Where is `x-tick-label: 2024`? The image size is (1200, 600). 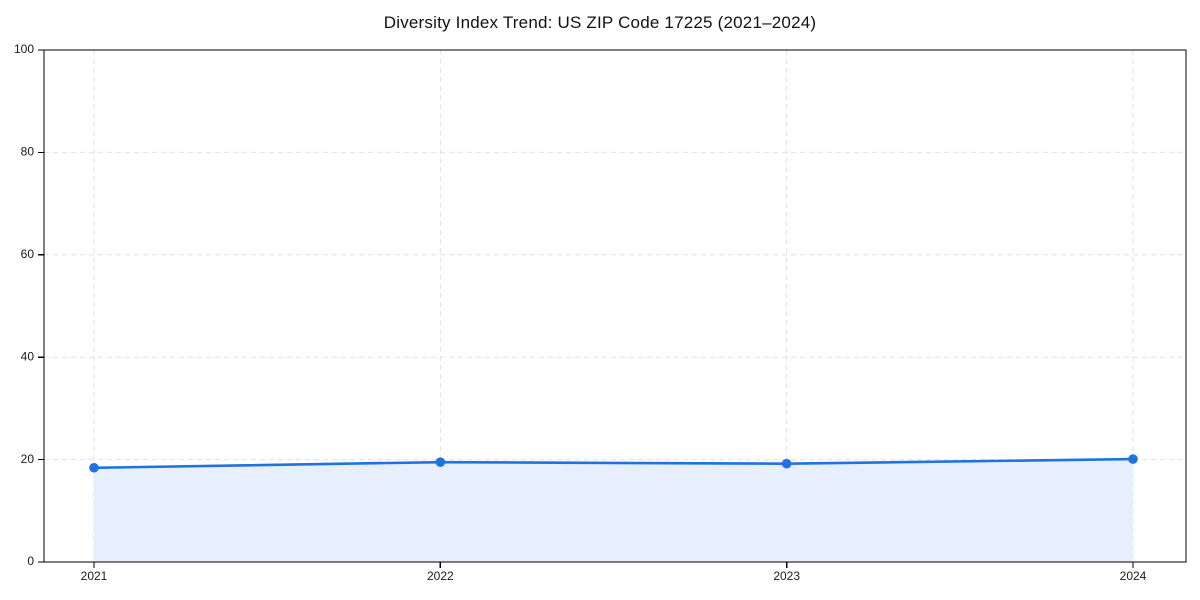
x-tick-label: 2024 is located at coordinates (1133, 576).